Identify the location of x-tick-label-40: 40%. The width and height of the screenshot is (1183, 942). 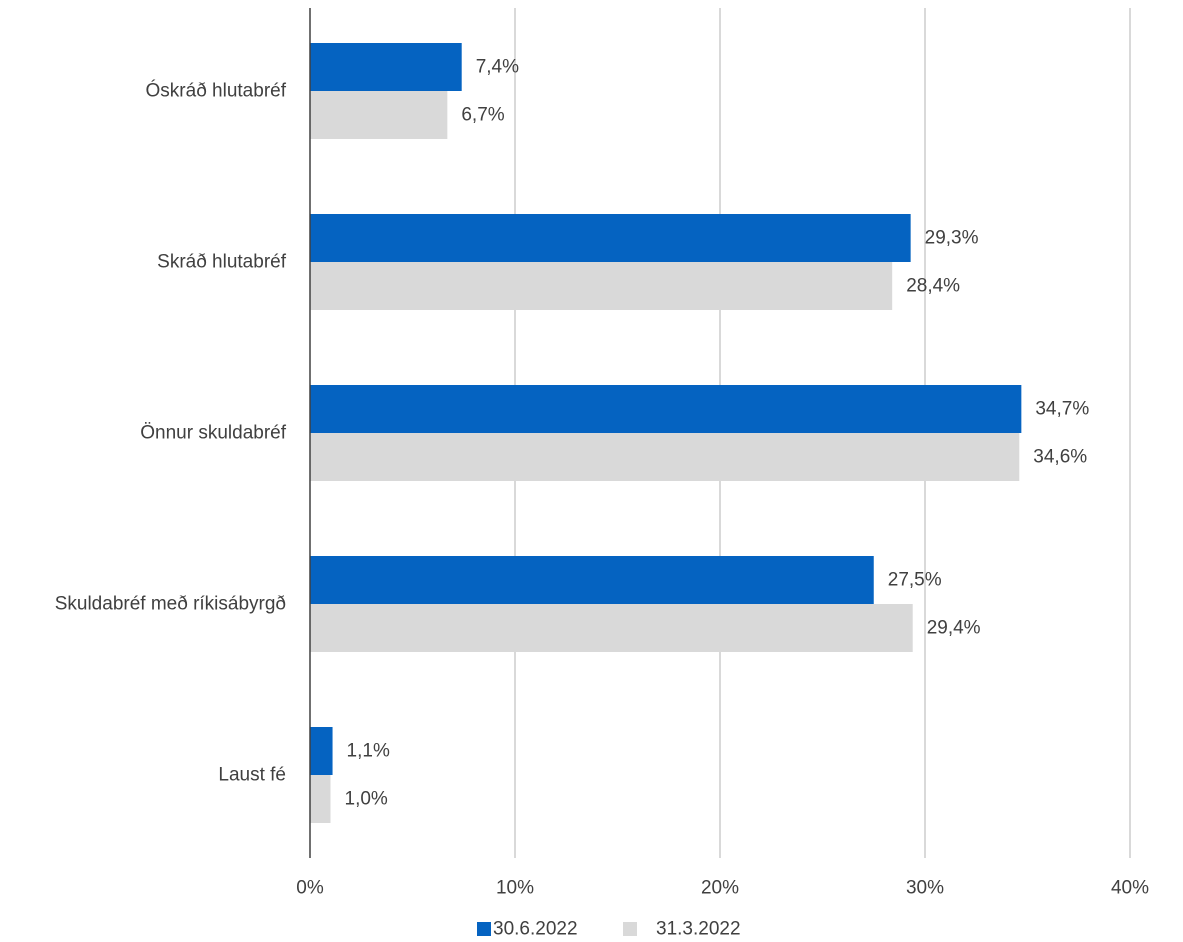
(1130, 888).